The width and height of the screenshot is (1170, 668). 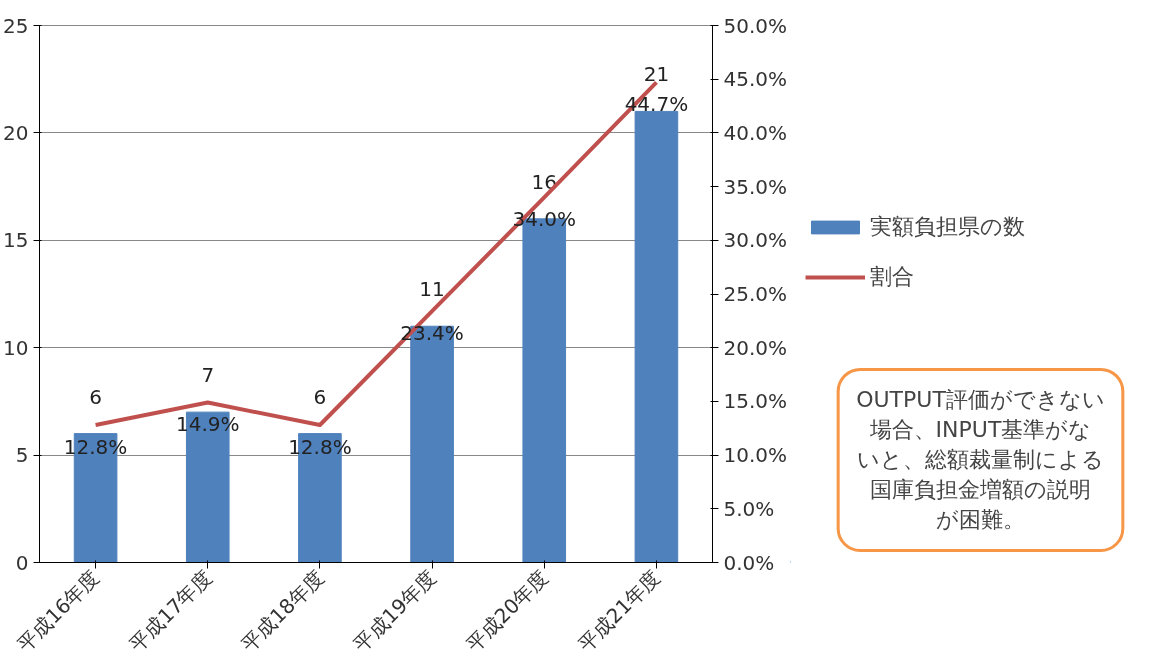 What do you see at coordinates (16, 25) in the screenshot?
I see `y-tick-label: 25` at bounding box center [16, 25].